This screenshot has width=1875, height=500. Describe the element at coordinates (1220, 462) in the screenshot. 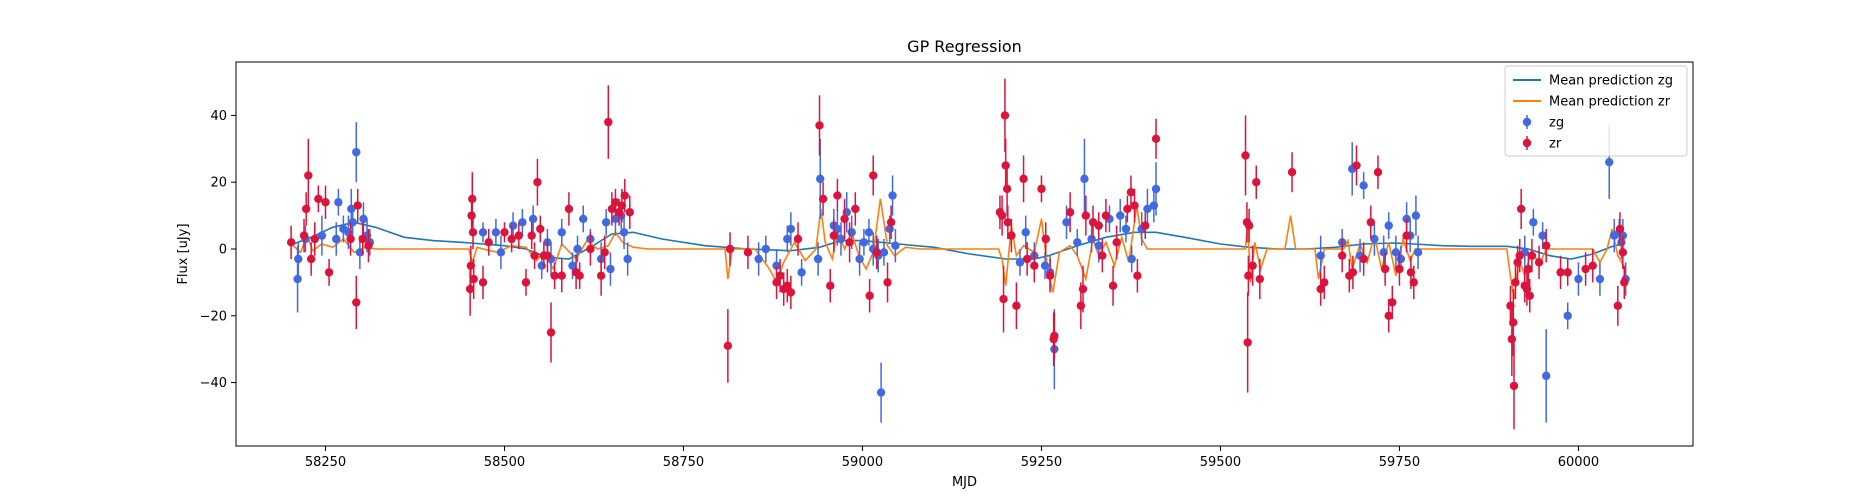

I see `x-tick-label: 59500` at that location.